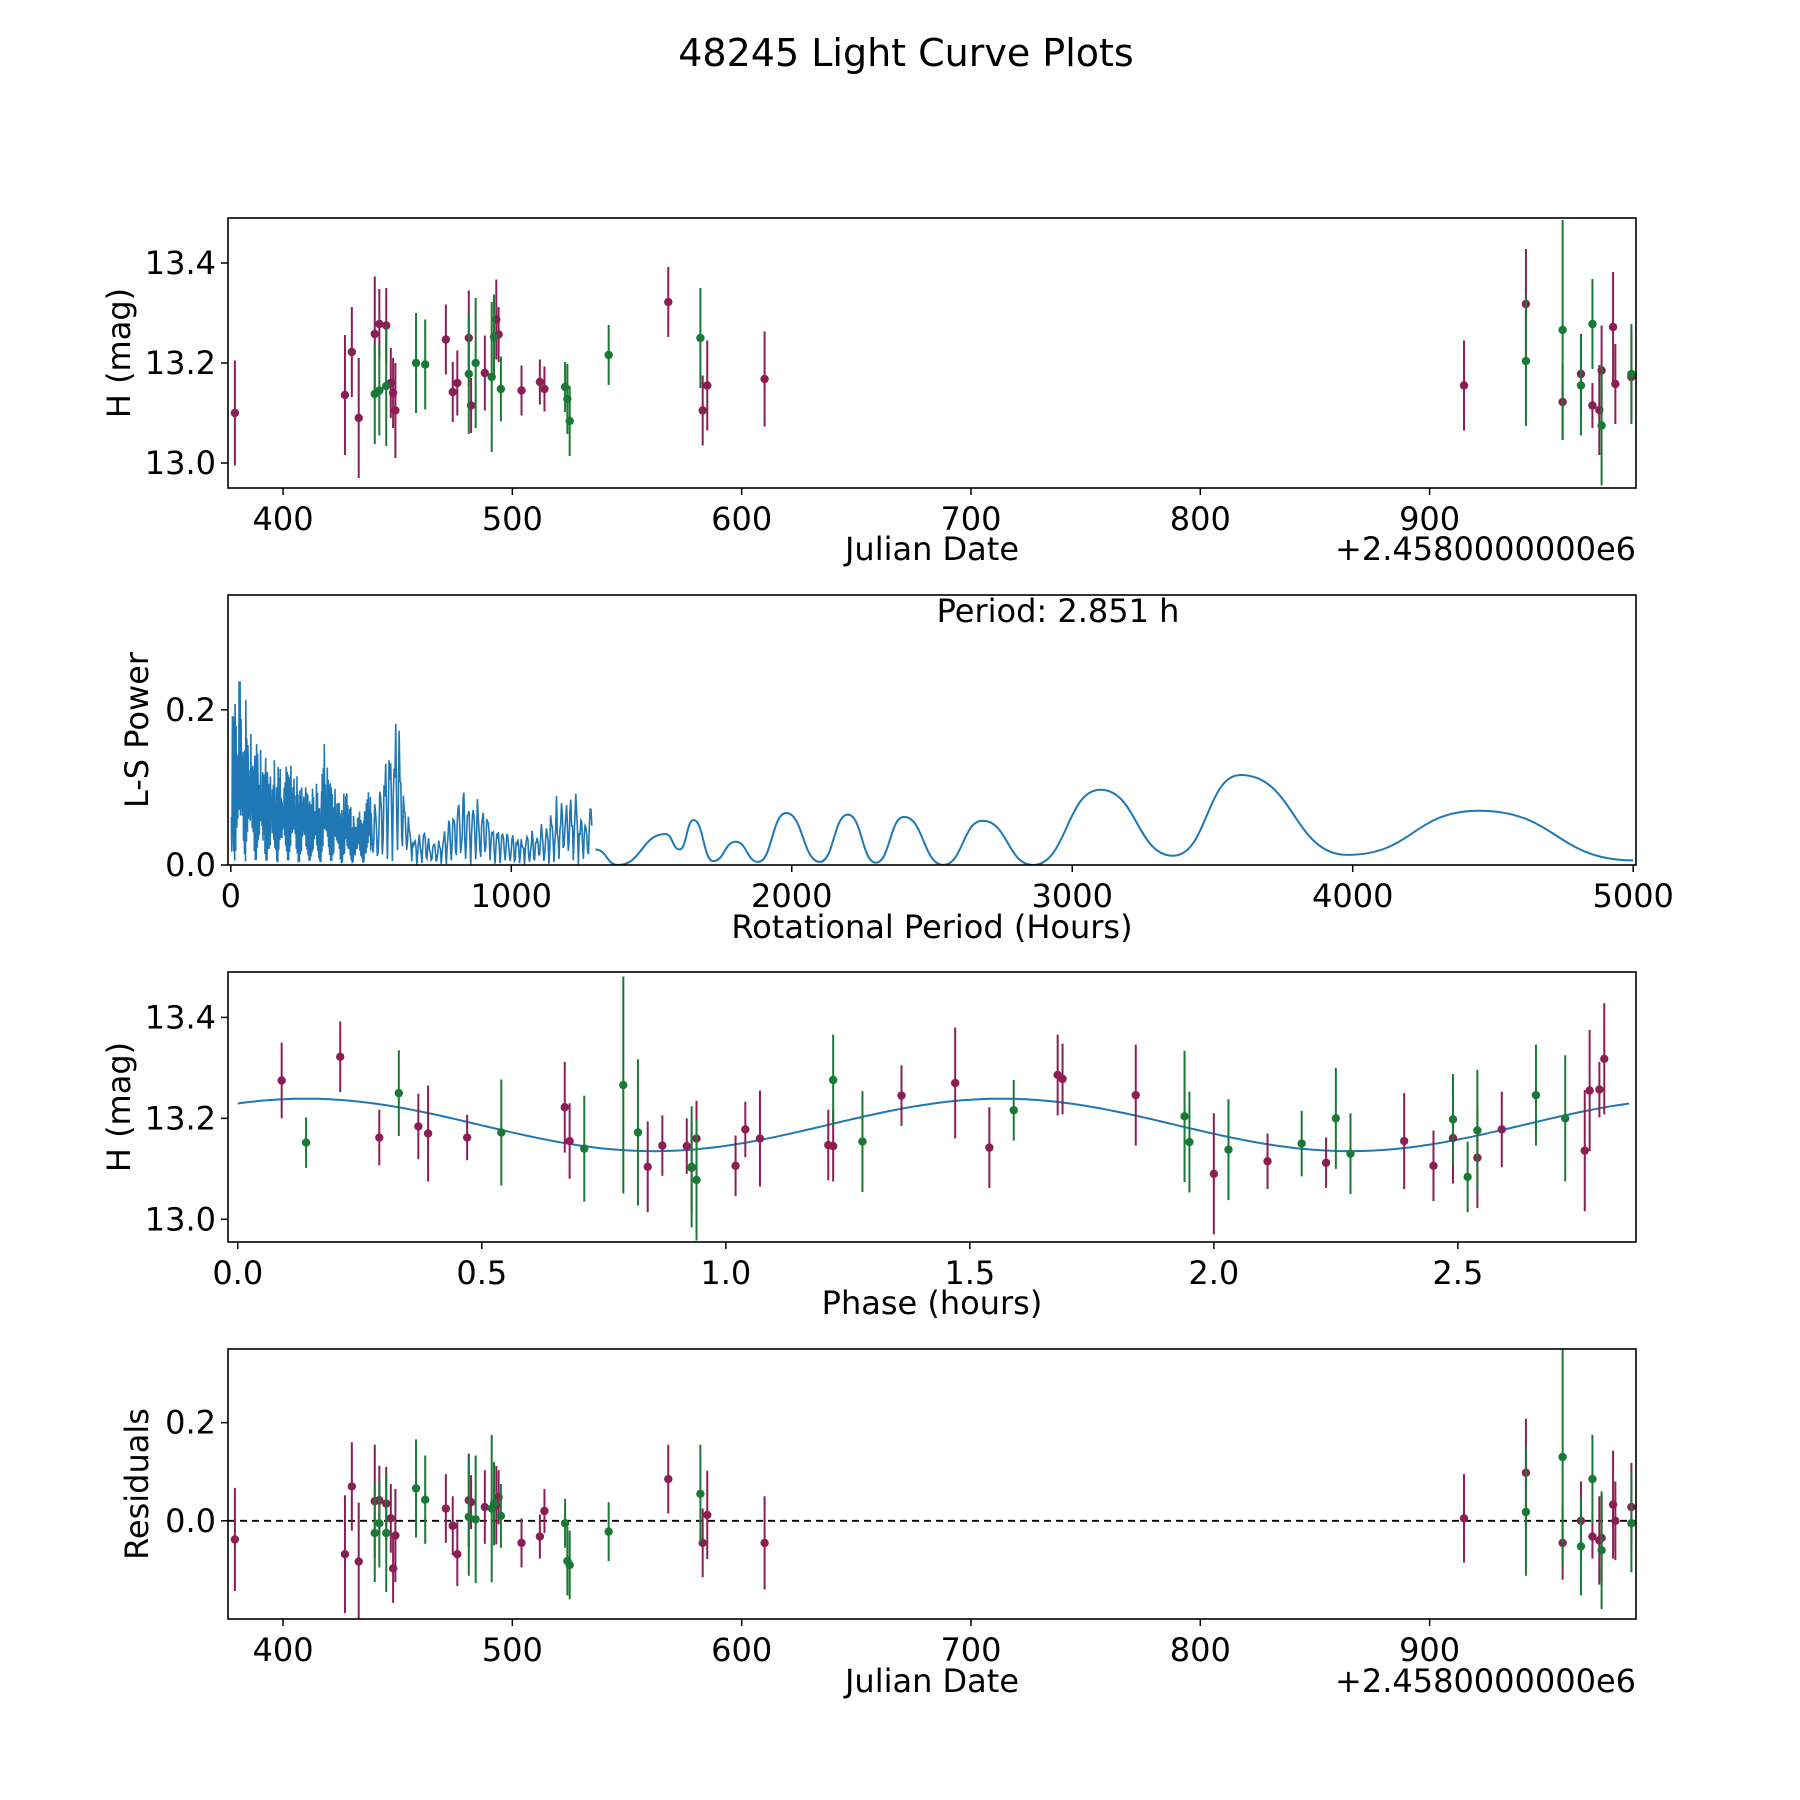  What do you see at coordinates (180, 1219) in the screenshot?
I see `y-tick-label: 13.0` at bounding box center [180, 1219].